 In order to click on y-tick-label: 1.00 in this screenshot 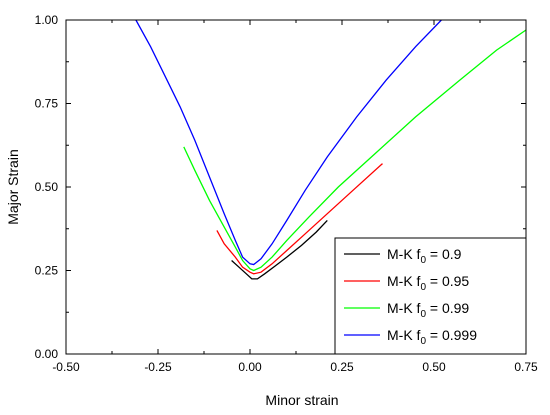, I will do `click(47, 20)`.